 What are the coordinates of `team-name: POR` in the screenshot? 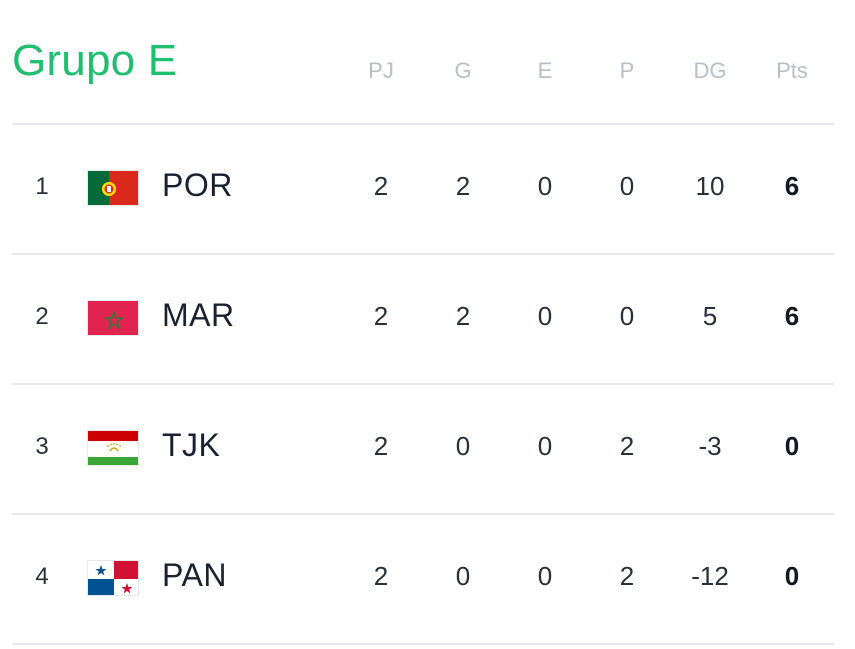 It's located at (197, 185).